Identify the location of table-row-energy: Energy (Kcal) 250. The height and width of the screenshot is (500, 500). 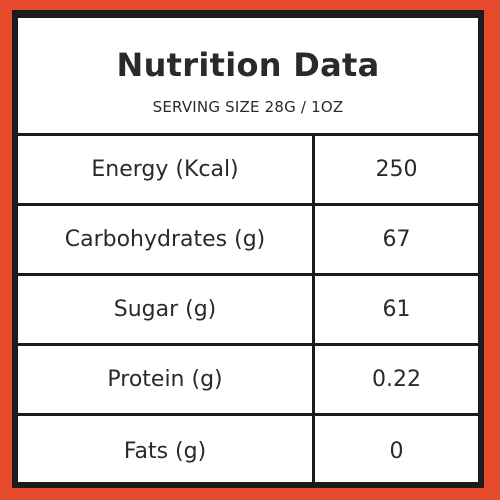
(248, 171).